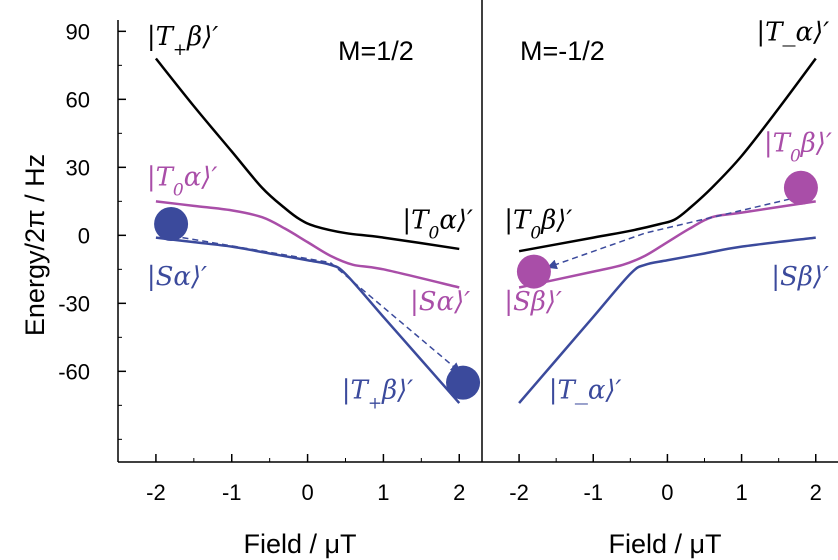  Describe the element at coordinates (78, 31) in the screenshot. I see `y-tick-label: 90` at that location.